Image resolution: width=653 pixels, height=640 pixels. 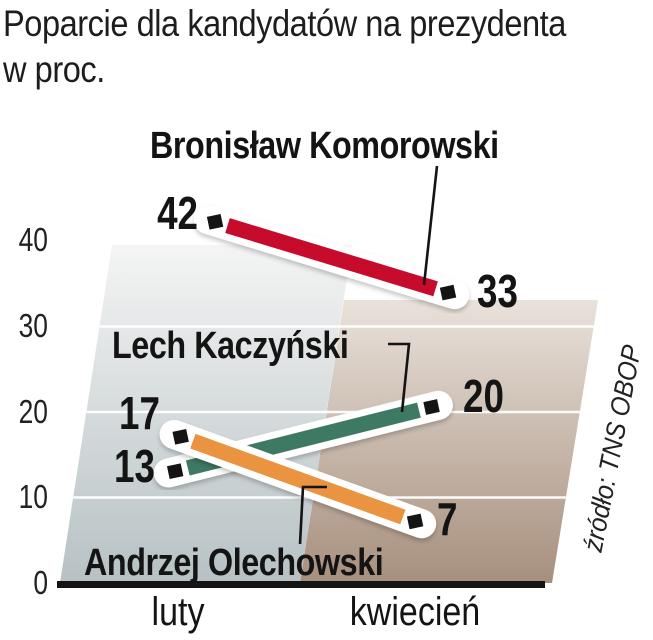 What do you see at coordinates (177, 213) in the screenshot?
I see `value-komorowski-luty: 42` at bounding box center [177, 213].